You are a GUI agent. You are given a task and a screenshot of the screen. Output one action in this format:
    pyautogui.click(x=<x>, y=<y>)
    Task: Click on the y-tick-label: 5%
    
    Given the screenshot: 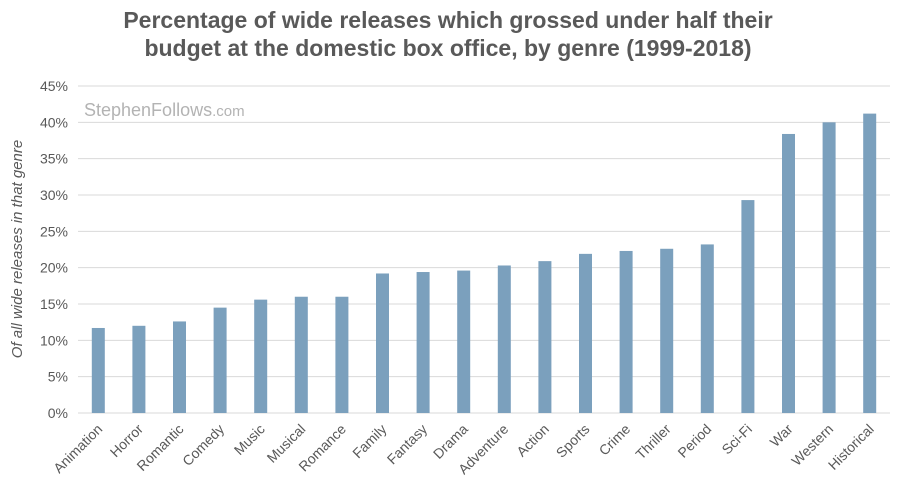 What is the action you would take?
    pyautogui.click(x=58, y=377)
    